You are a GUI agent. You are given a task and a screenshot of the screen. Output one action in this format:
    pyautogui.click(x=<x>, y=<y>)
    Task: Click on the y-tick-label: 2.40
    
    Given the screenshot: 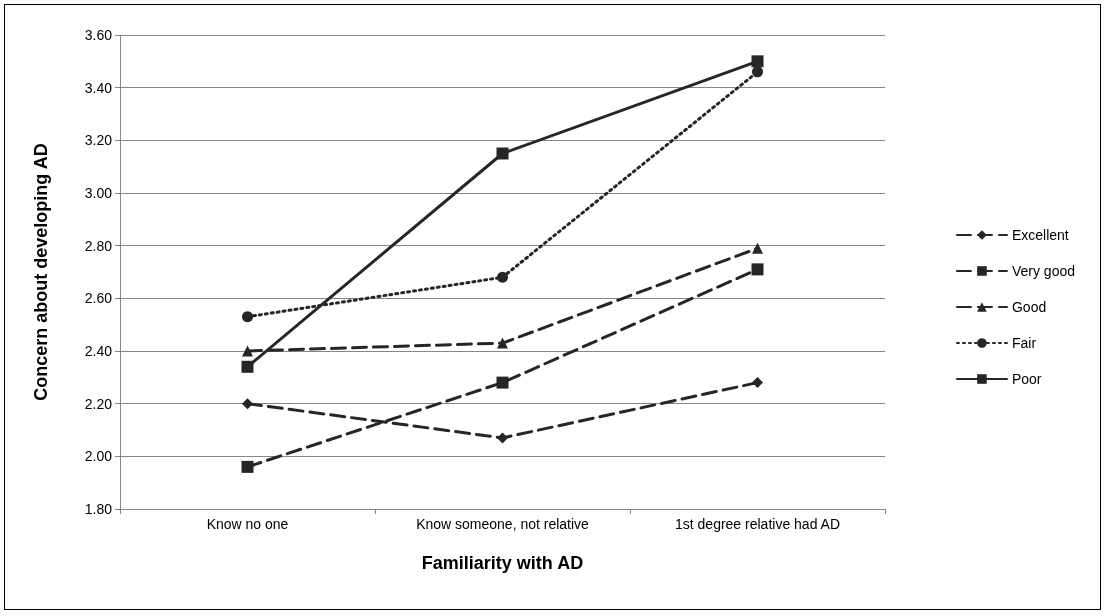 What is the action you would take?
    pyautogui.click(x=98, y=351)
    